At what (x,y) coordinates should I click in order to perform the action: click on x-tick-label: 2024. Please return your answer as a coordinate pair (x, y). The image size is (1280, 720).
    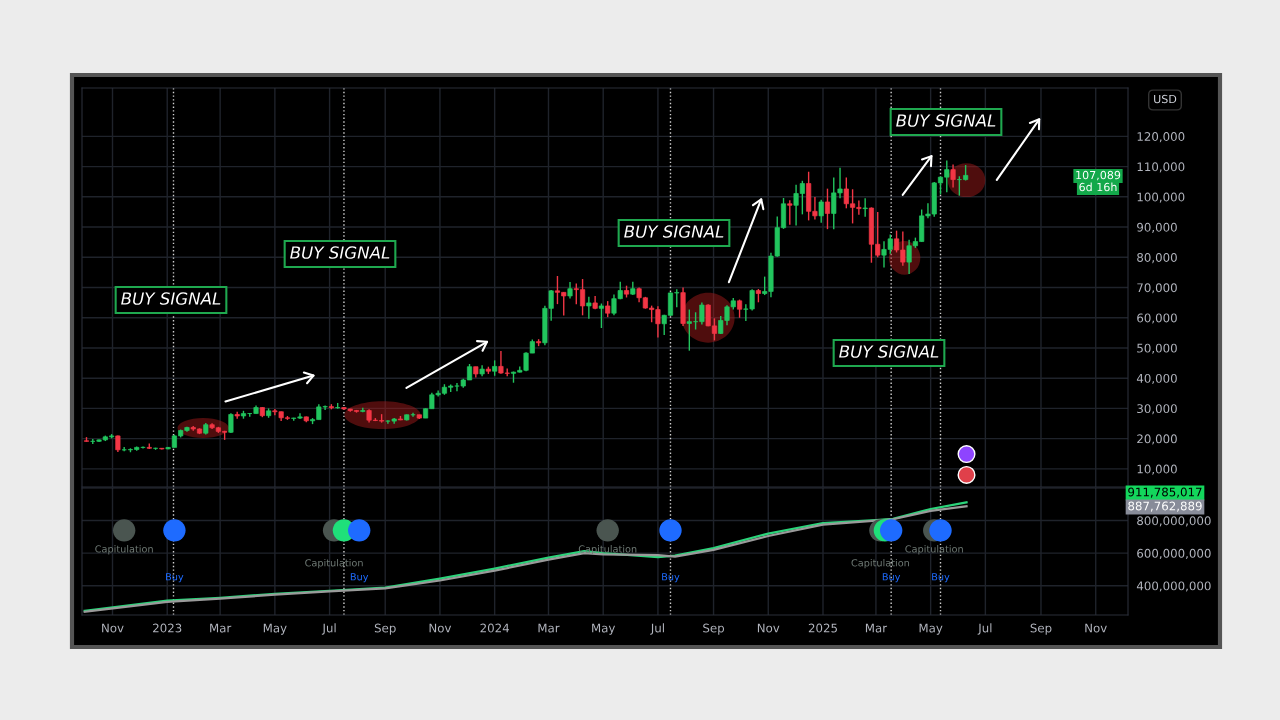
    Looking at the image, I should click on (495, 628).